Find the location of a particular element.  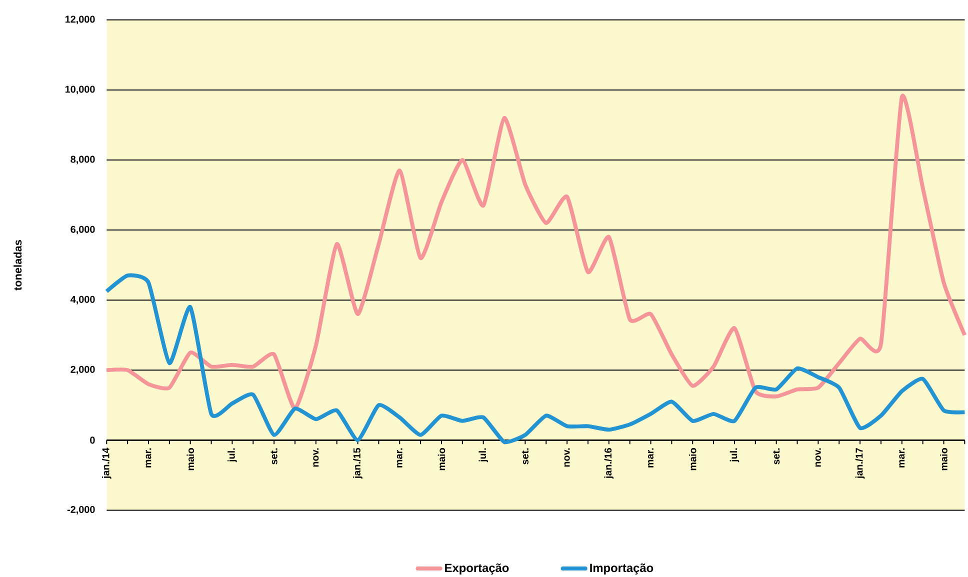

y-tick-label: 4,000 is located at coordinates (82, 300).